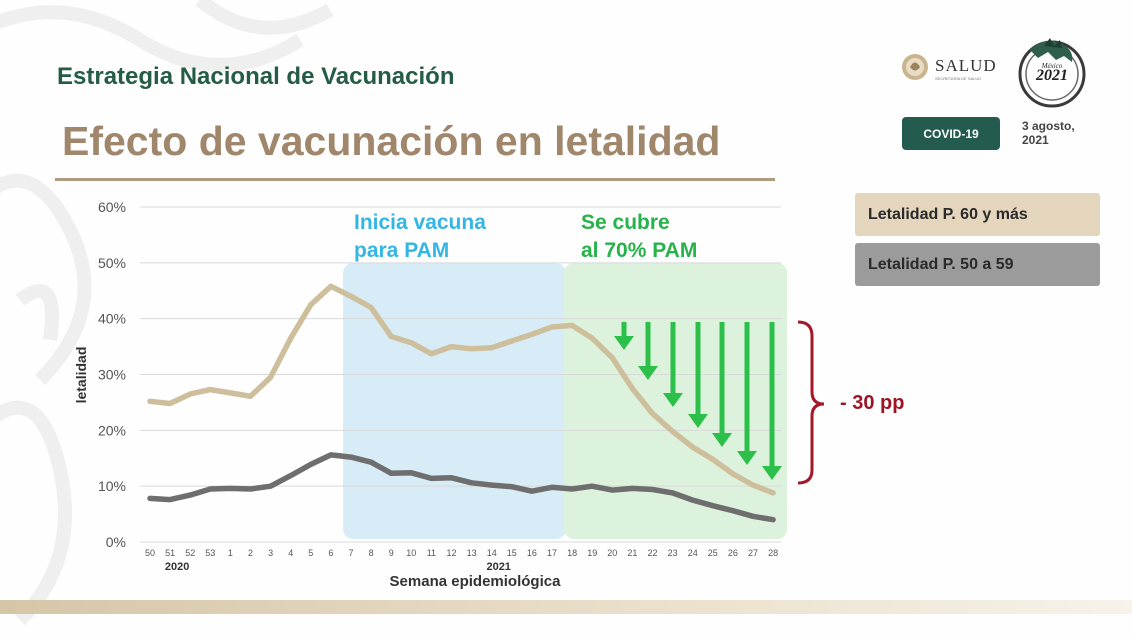 The height and width of the screenshot is (639, 1132). Describe the element at coordinates (116, 542) in the screenshot. I see `y-tick-label: 0%` at that location.